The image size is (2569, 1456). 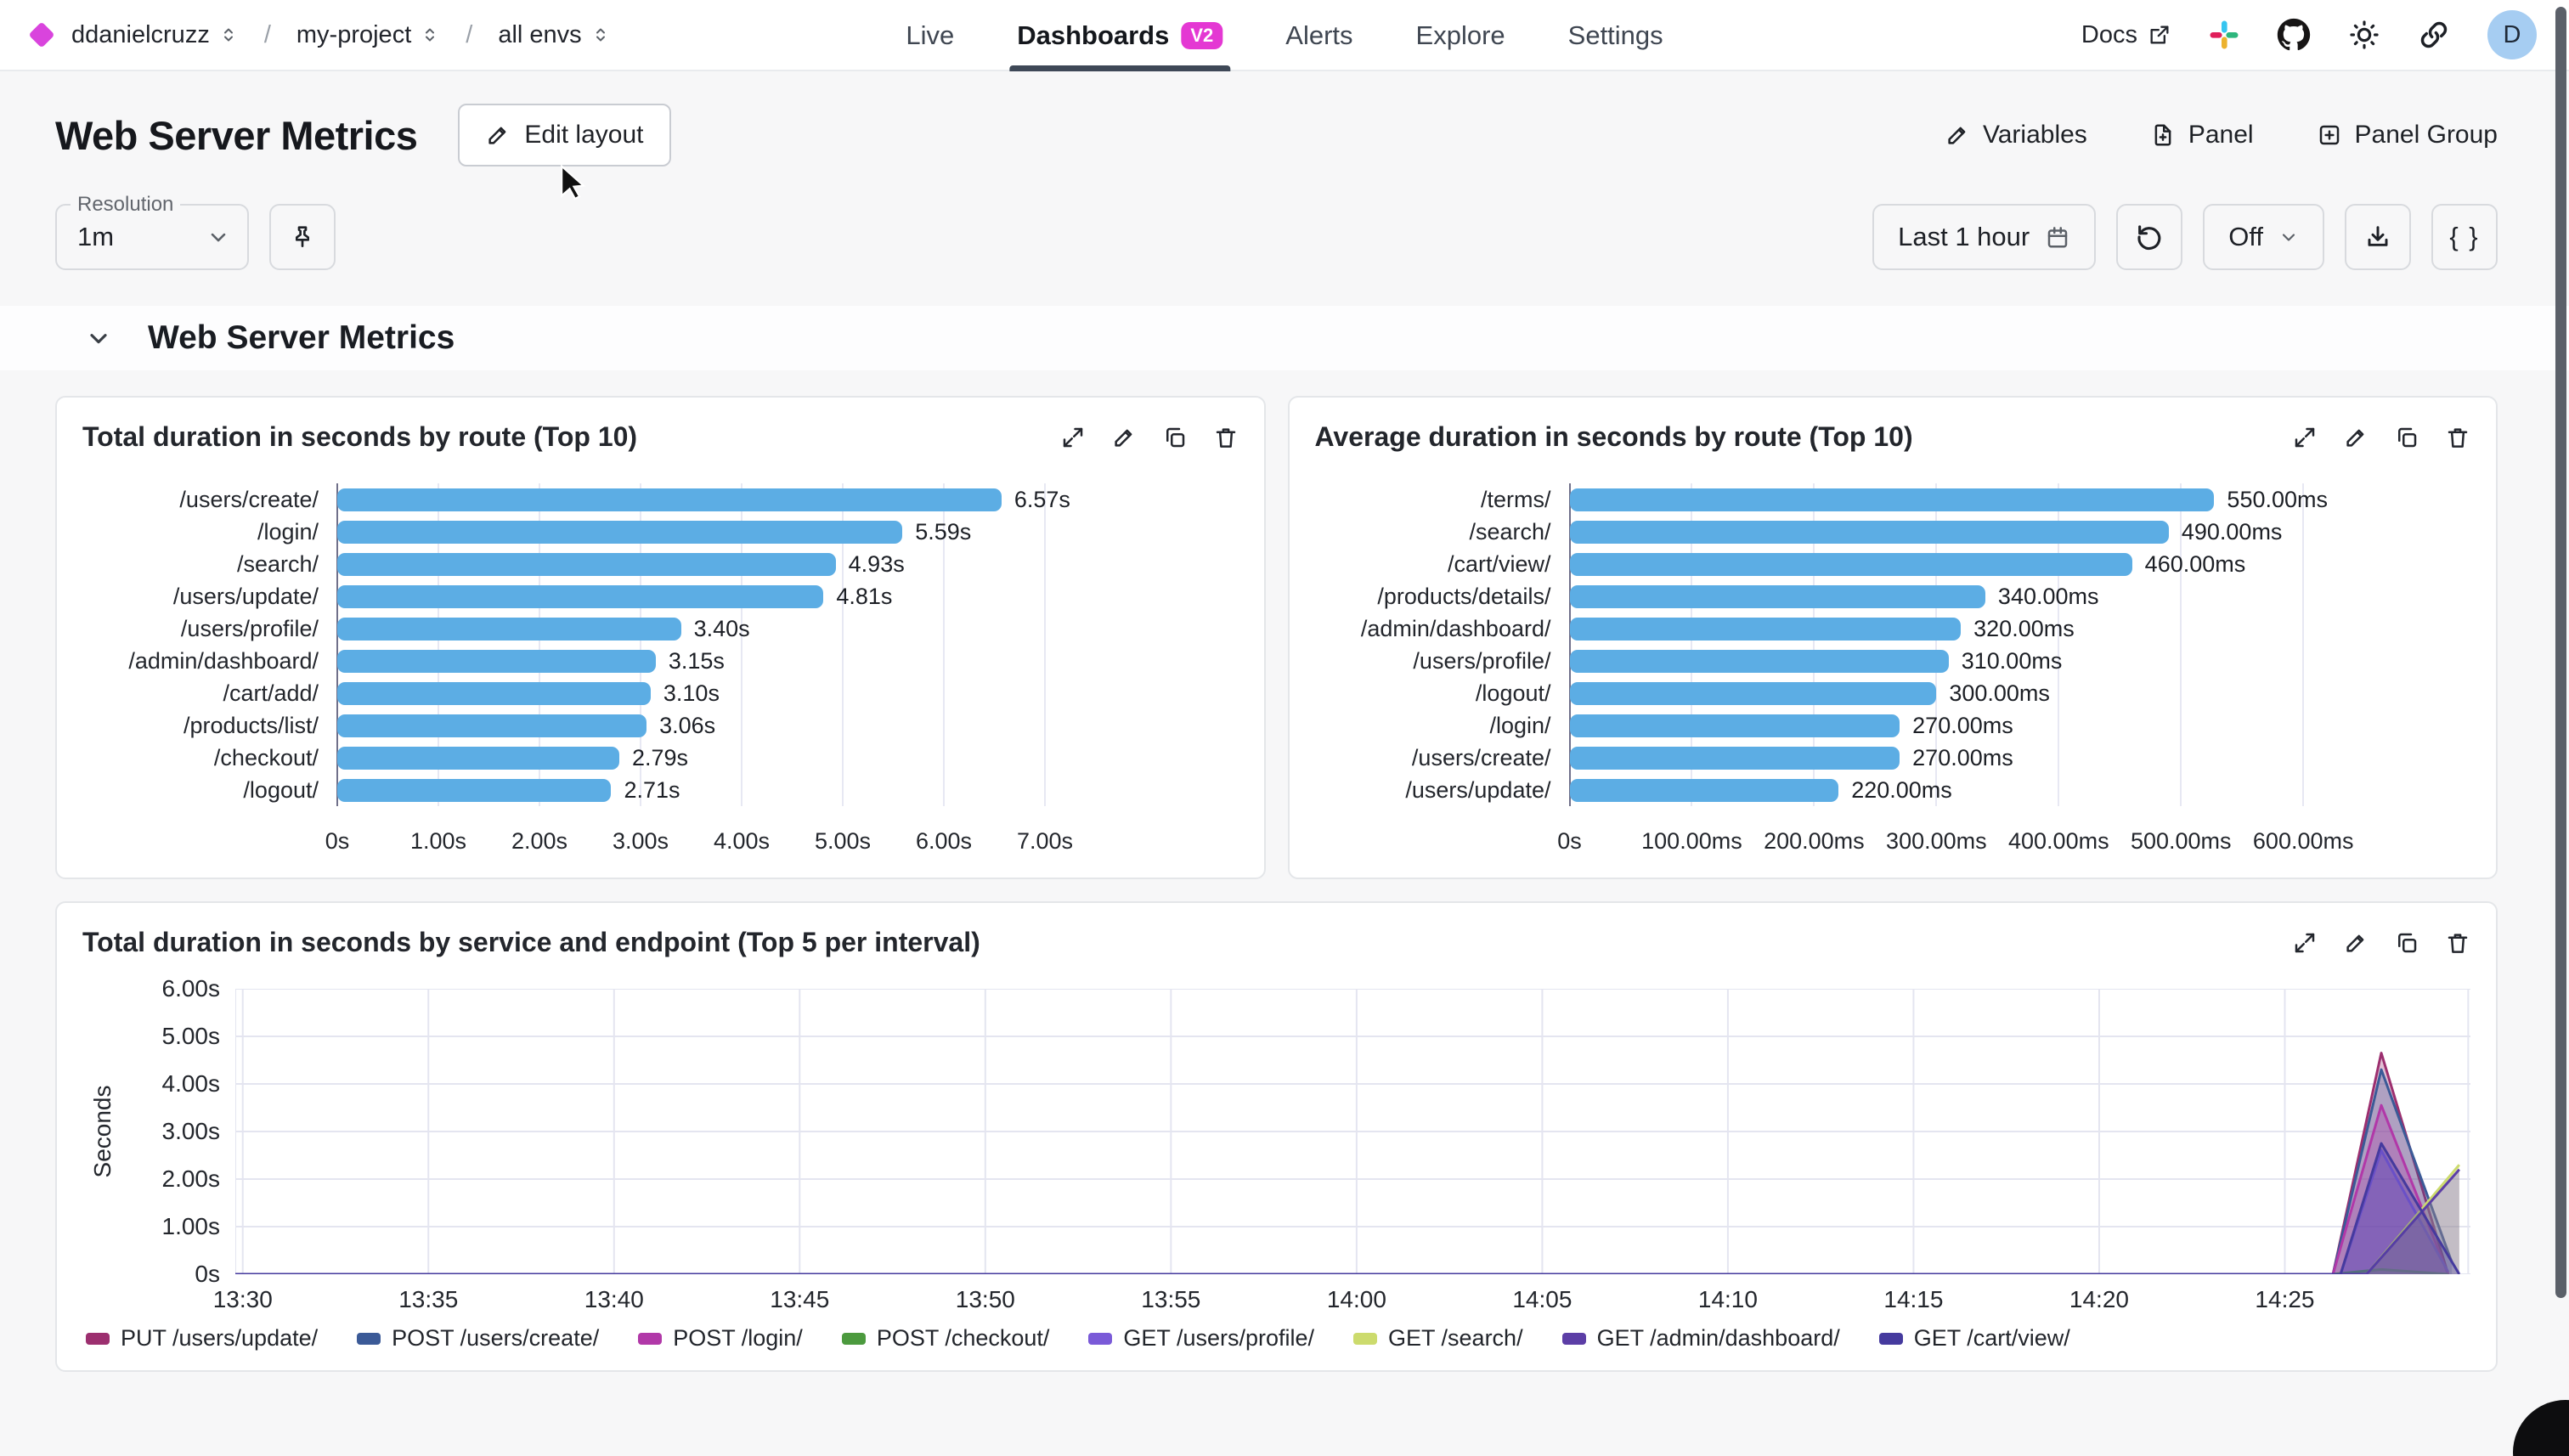 What do you see at coordinates (202, 1339) in the screenshot?
I see `legend-item: PUT /users/update/` at bounding box center [202, 1339].